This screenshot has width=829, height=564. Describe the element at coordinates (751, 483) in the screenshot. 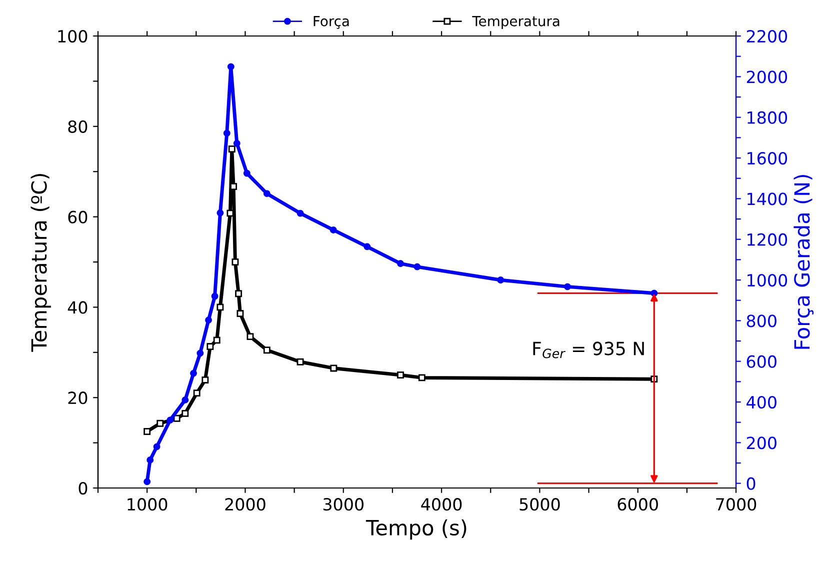

I see `y2-tick-label: 0` at that location.